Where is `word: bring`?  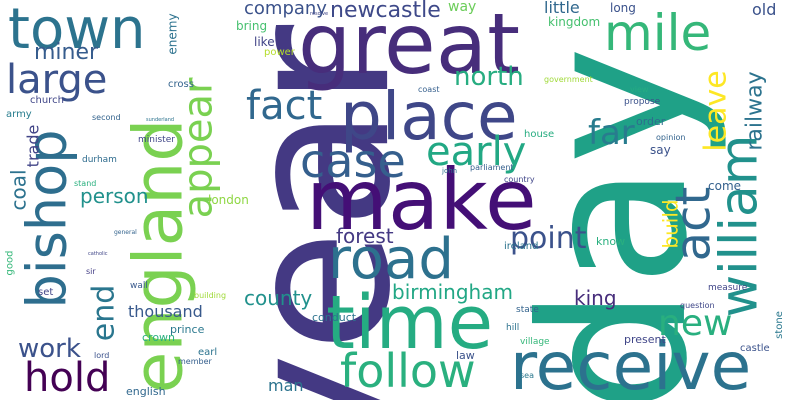
word: bring is located at coordinates (252, 26).